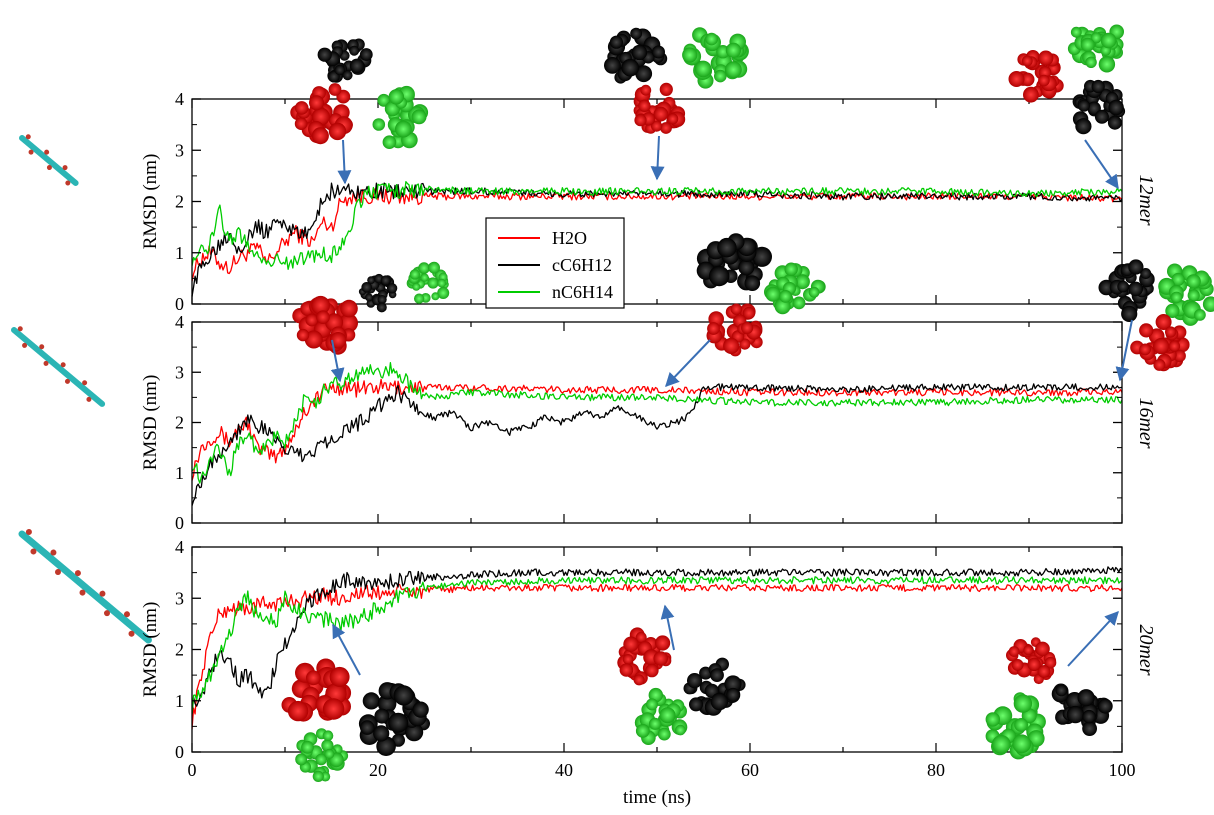  I want to click on chain-12mer-illustration, so click(48, 160).